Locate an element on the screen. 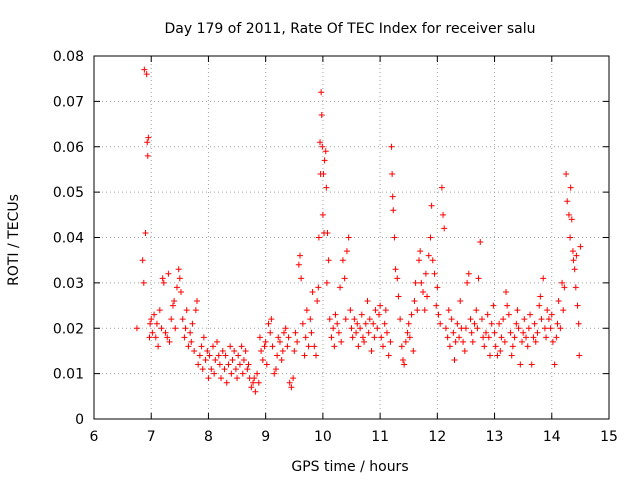  x-tick-label: 15 is located at coordinates (609, 437).